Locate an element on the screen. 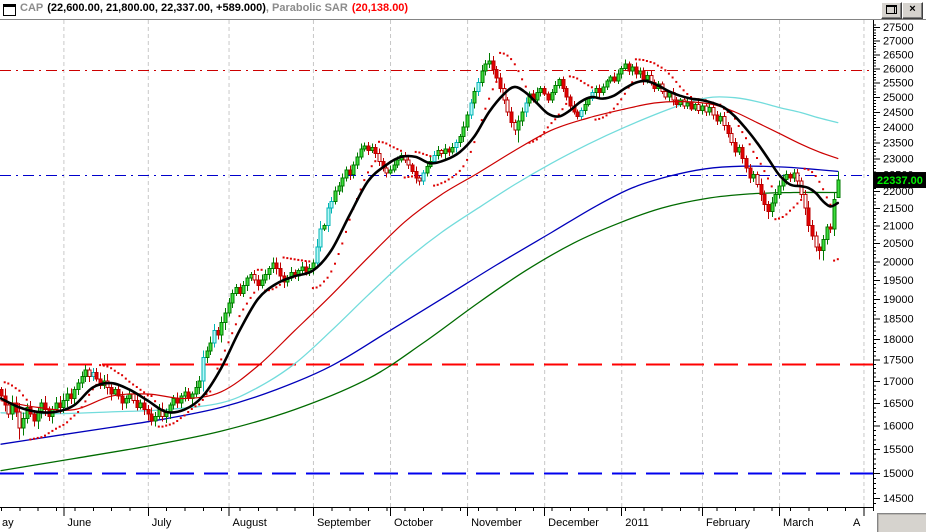  month-label: February is located at coordinates (728, 523).